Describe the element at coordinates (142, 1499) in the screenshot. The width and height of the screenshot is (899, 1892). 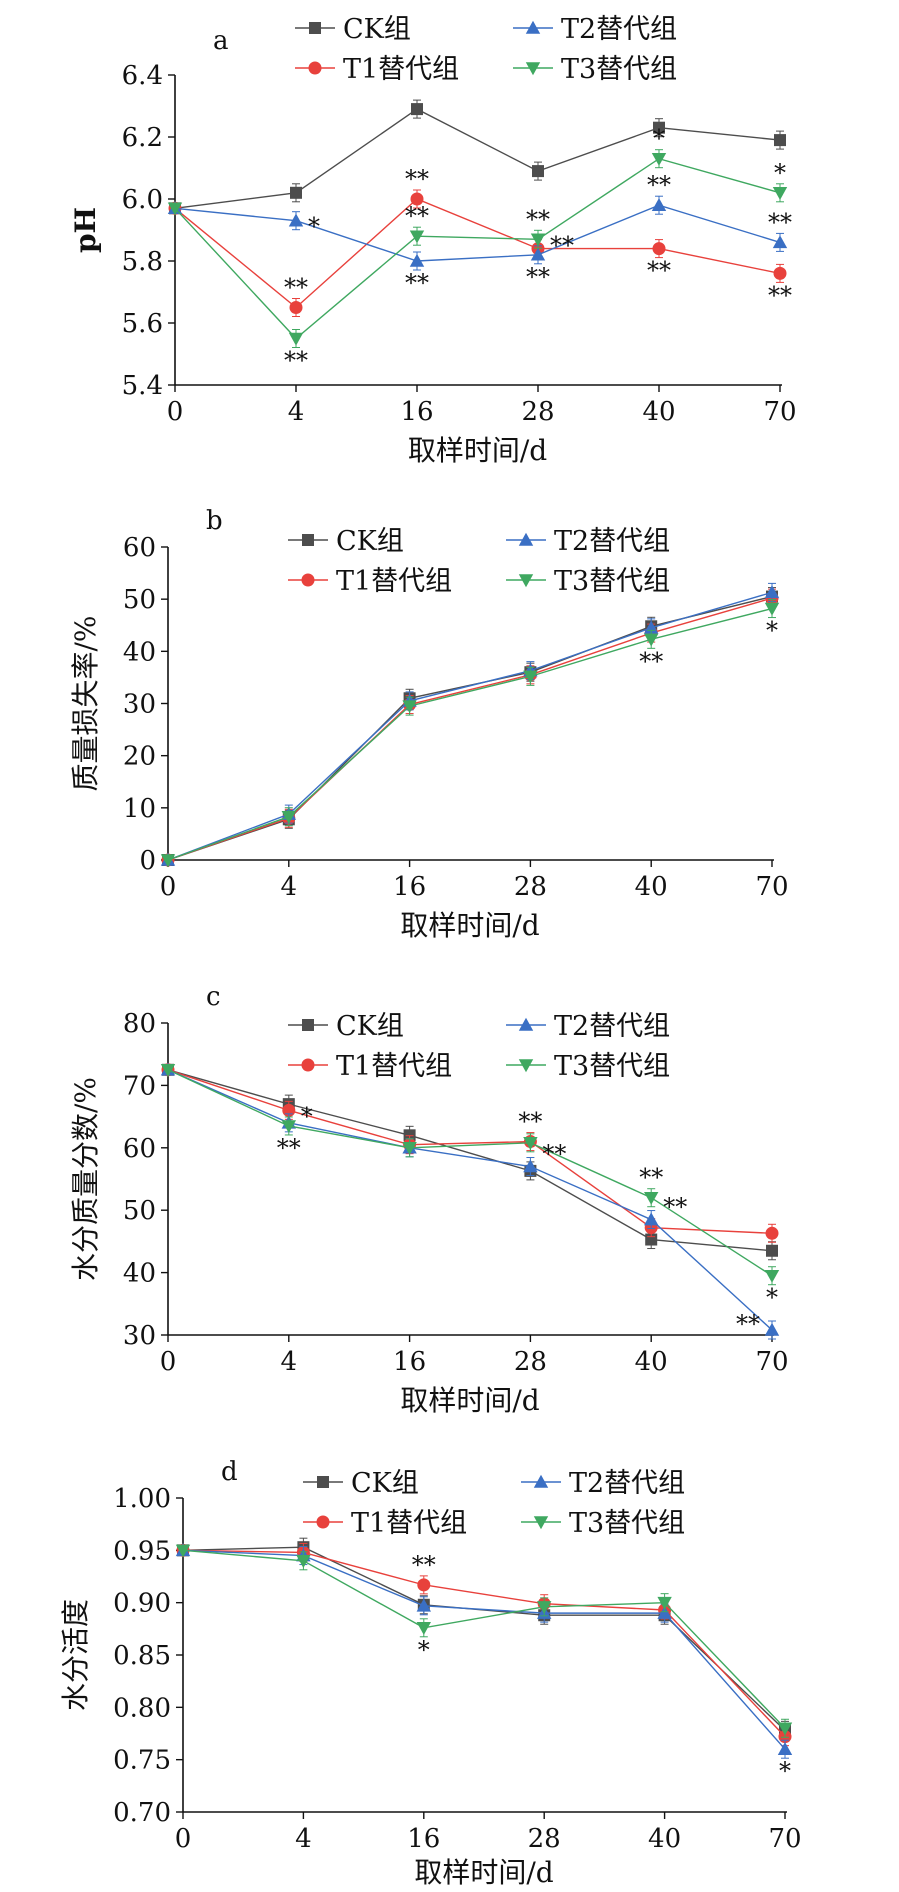
I see `y-tick-label: 1.00` at that location.